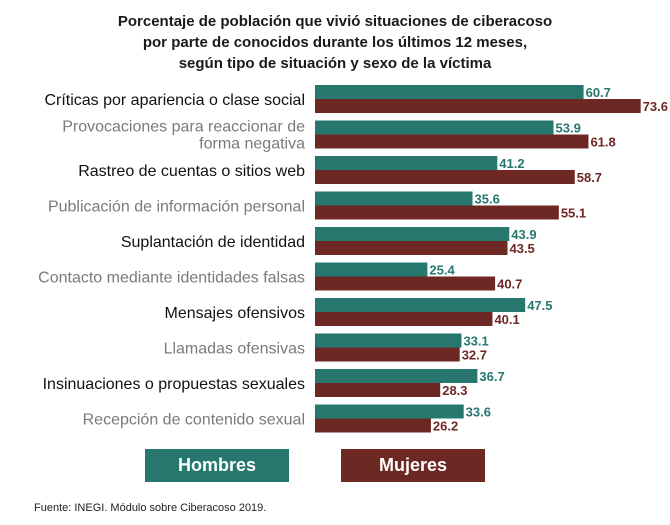  I want to click on category-label: Suplantación de identidad, so click(213, 242).